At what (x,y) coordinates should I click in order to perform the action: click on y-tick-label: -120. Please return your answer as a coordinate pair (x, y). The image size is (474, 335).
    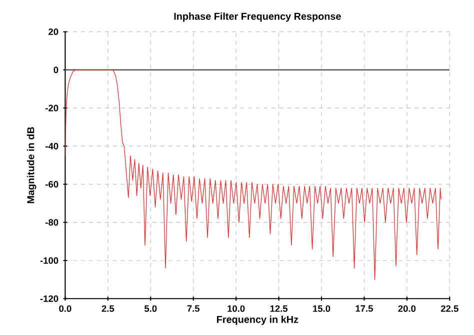
    Looking at the image, I should click on (49, 298).